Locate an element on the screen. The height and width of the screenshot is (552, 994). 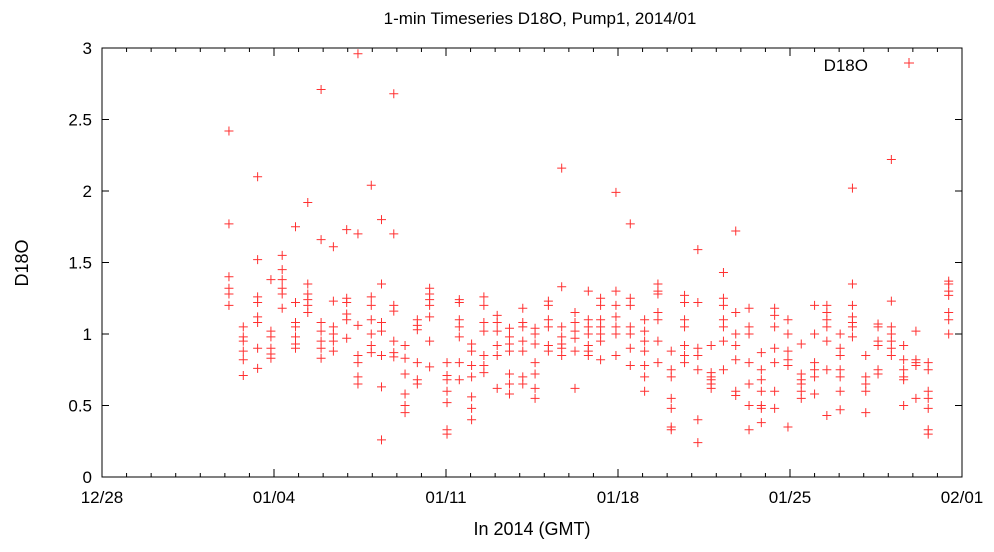
legend-label: D18O is located at coordinates (846, 65).